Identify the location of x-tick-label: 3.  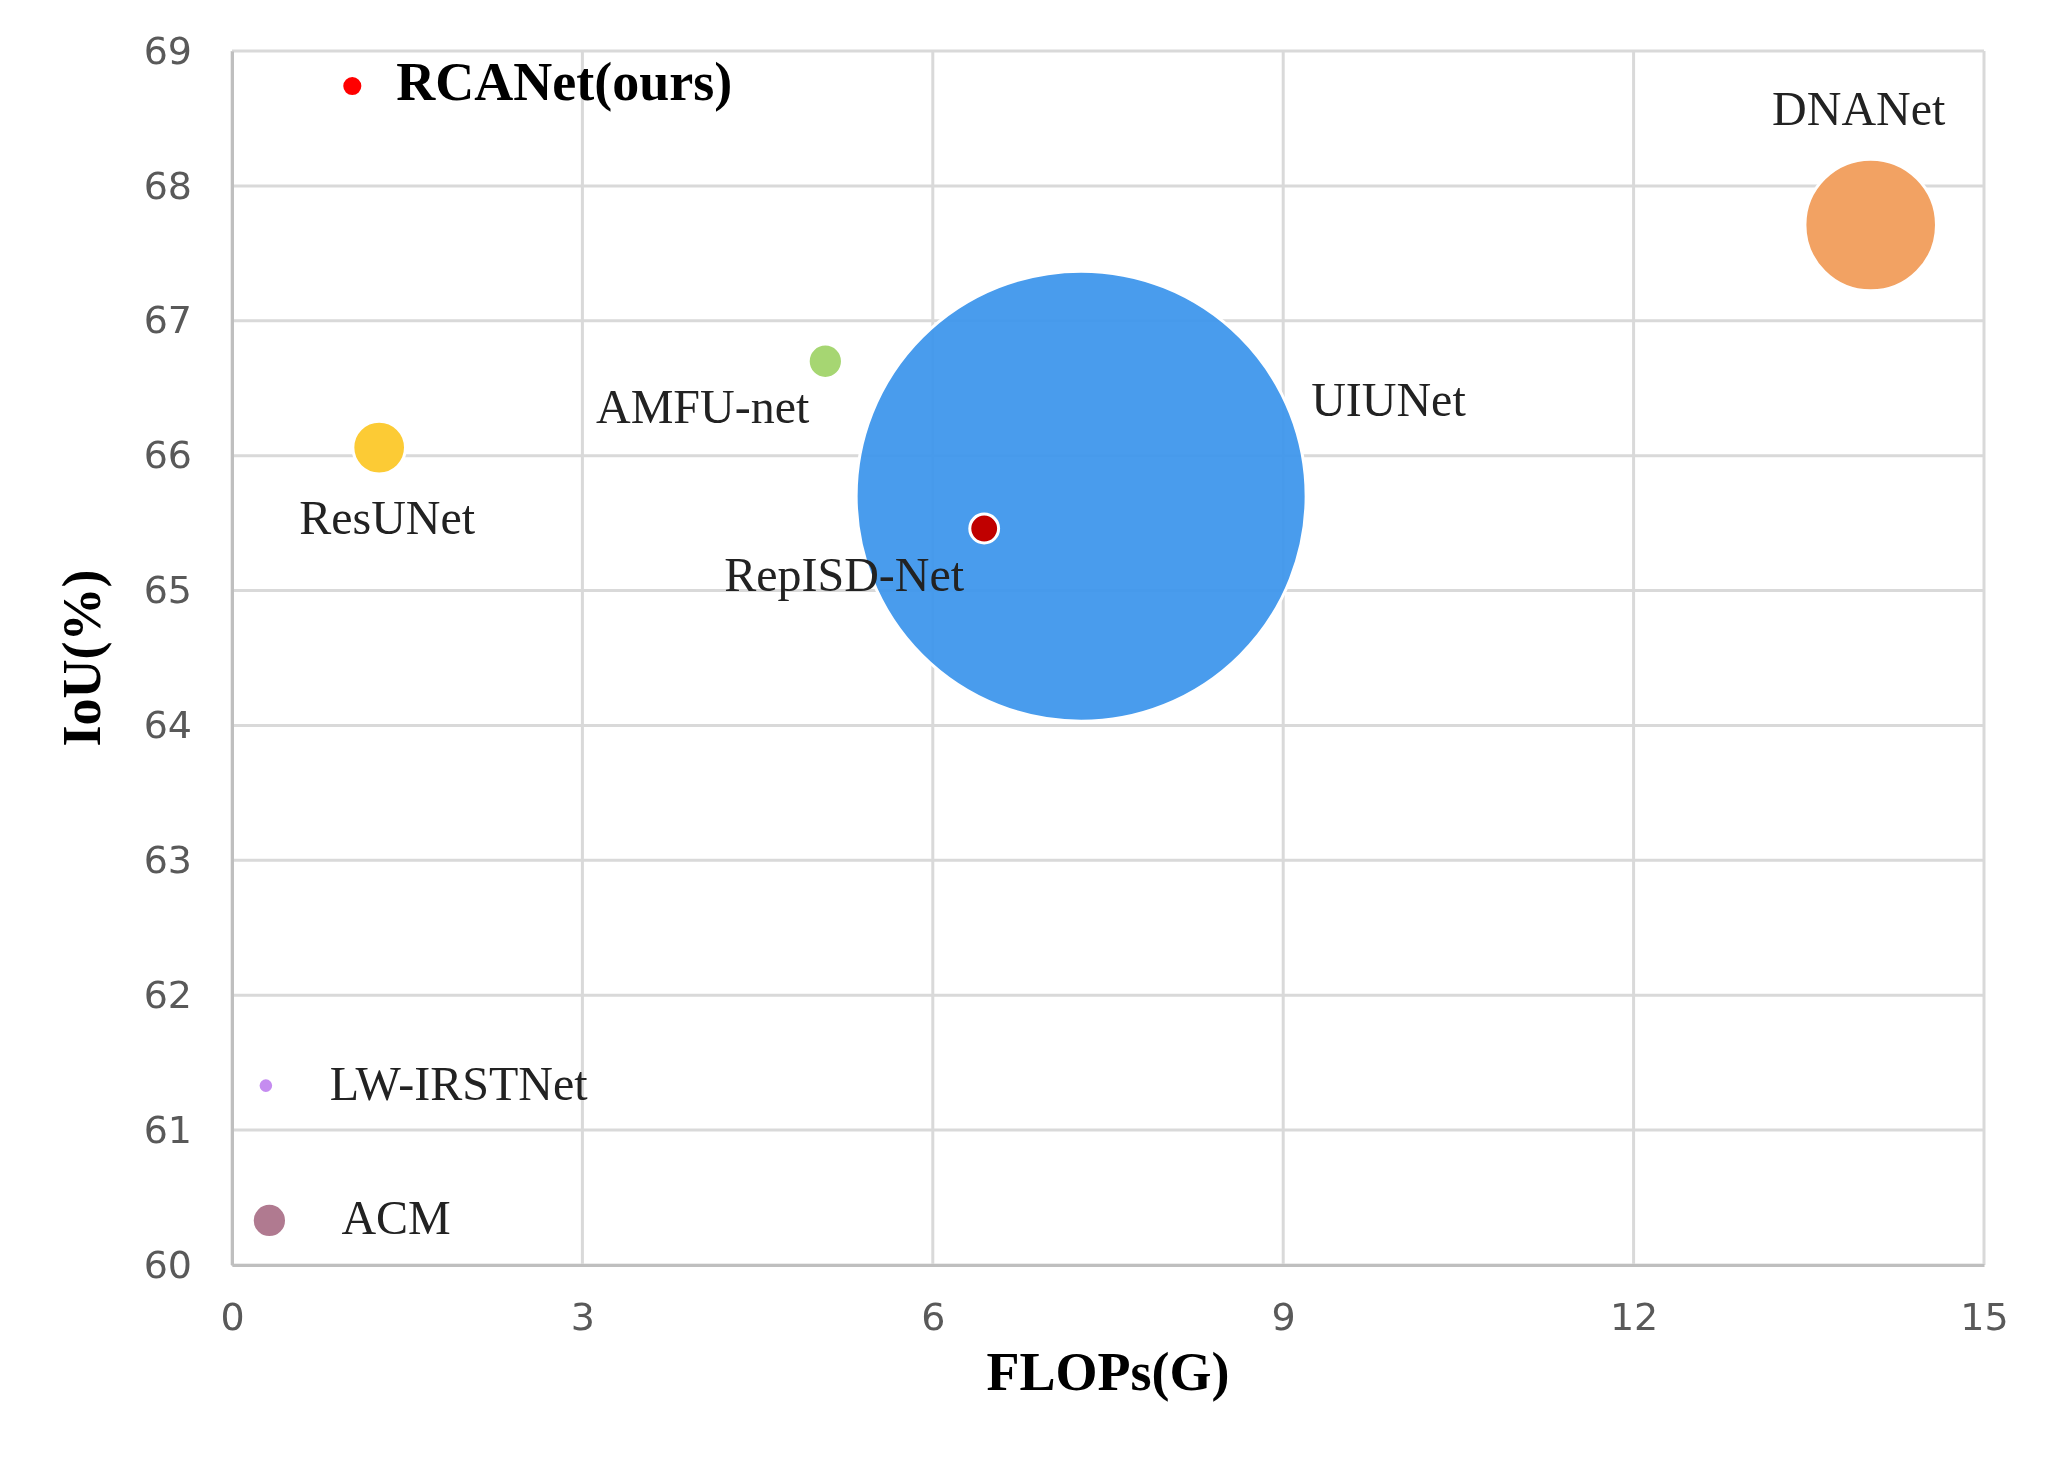
(582, 1316).